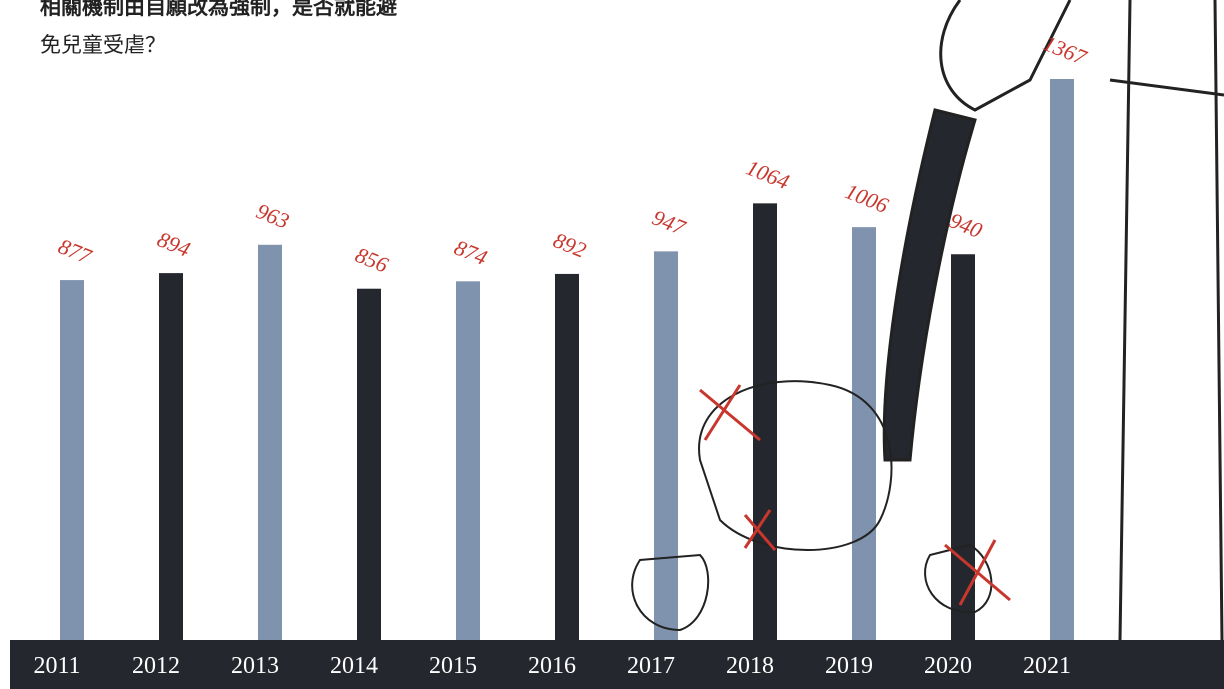  What do you see at coordinates (669, 223) in the screenshot?
I see `value-label: 947` at bounding box center [669, 223].